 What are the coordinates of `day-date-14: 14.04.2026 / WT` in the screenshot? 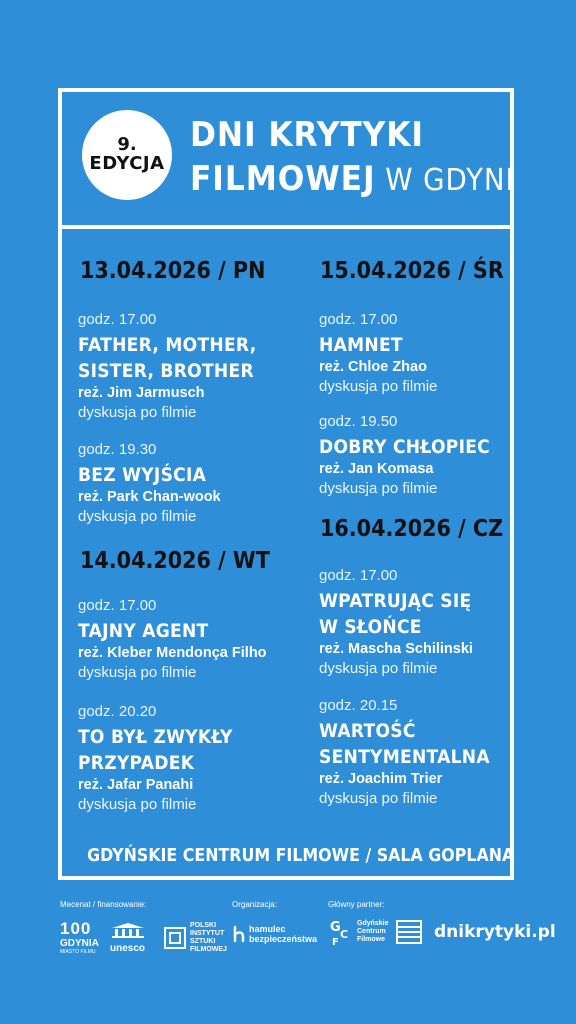 It's located at (175, 561).